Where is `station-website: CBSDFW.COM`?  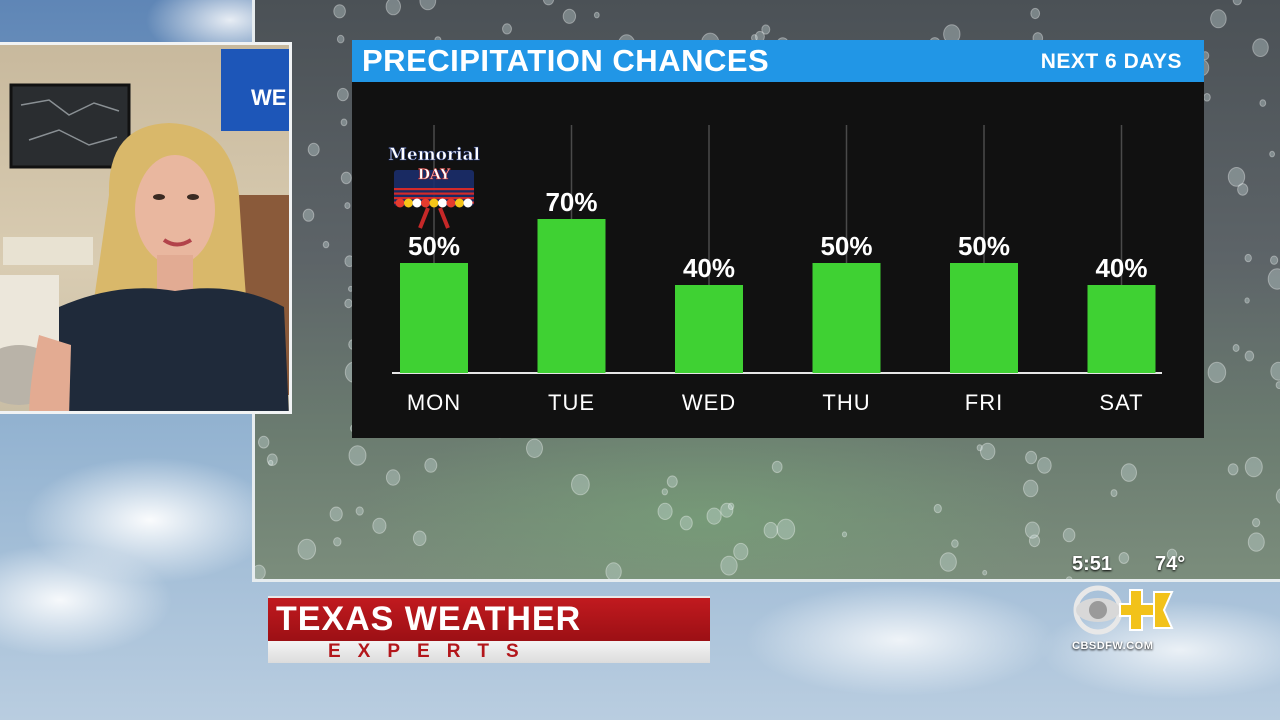
station-website: CBSDFW.COM is located at coordinates (1113, 646).